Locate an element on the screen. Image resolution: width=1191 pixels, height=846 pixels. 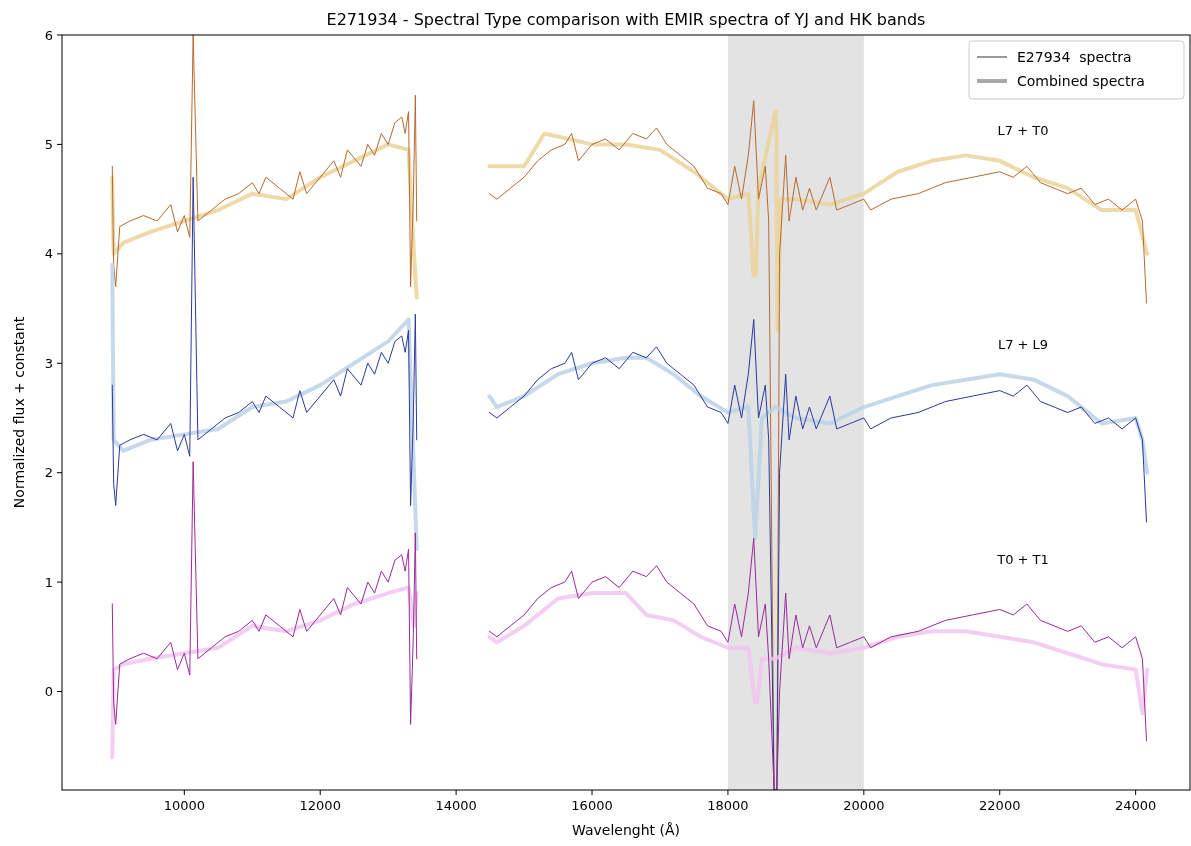
y-tick-label: 6 is located at coordinates (48, 35).